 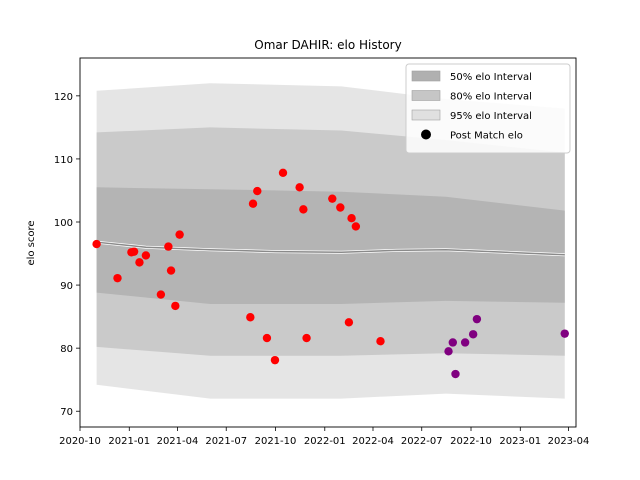 What do you see at coordinates (66, 349) in the screenshot?
I see `y-tick-label-1: 80` at bounding box center [66, 349].